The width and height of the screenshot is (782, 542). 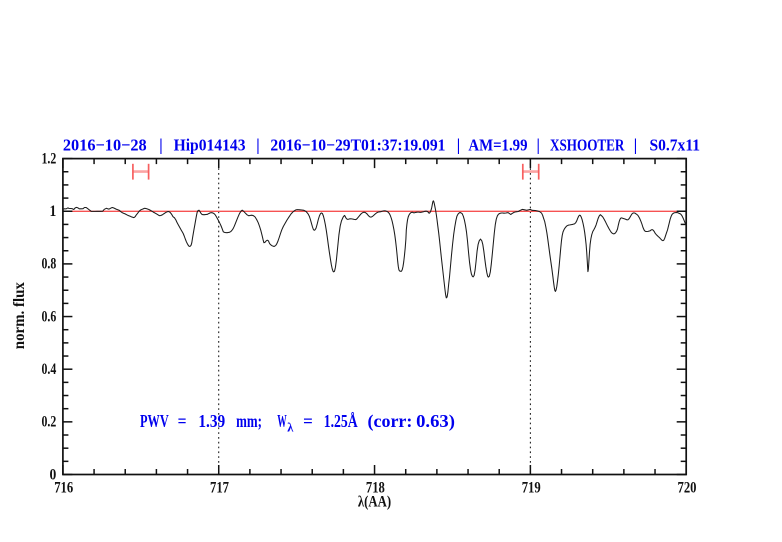 I want to click on svg-text: 1.39, so click(x=211, y=421).